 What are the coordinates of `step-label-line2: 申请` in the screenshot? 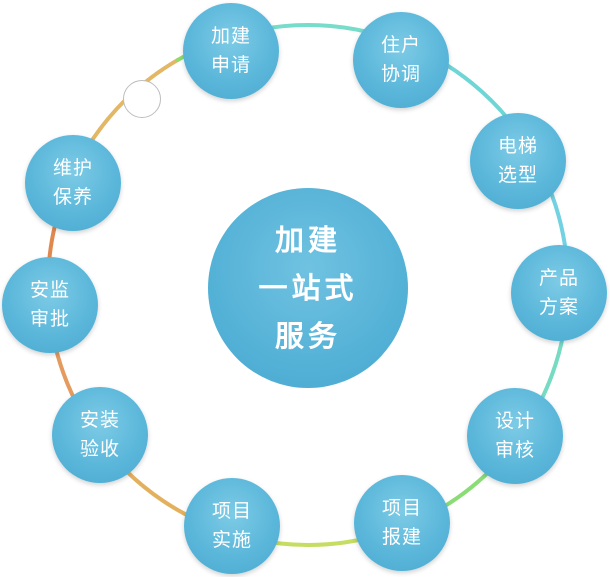 It's located at (230, 65).